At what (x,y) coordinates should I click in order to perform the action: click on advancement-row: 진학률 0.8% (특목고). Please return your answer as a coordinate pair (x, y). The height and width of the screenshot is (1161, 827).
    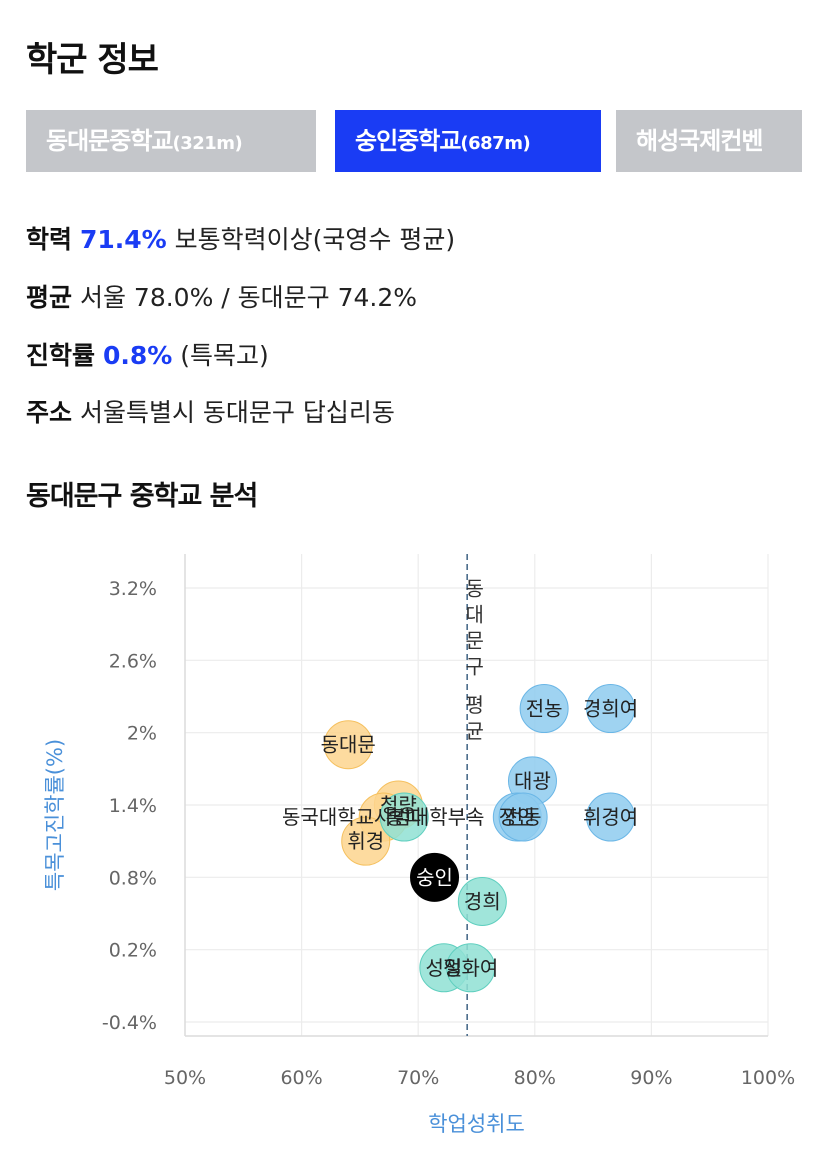
    Looking at the image, I should click on (147, 354).